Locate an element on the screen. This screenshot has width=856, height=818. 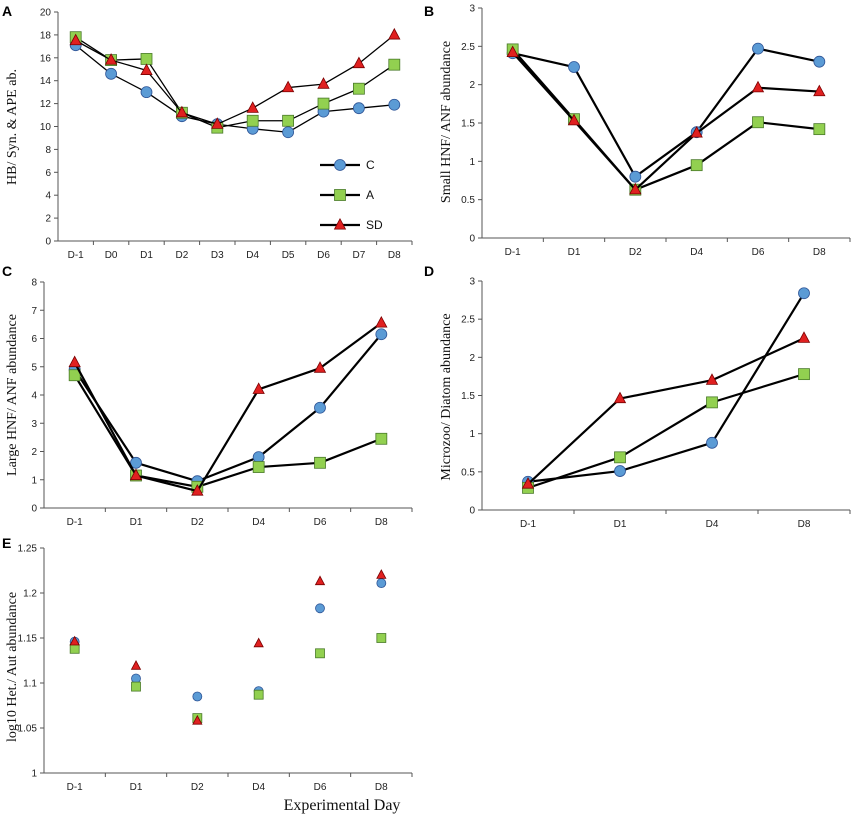
y-tick-label-c: 5 is located at coordinates (34, 367).